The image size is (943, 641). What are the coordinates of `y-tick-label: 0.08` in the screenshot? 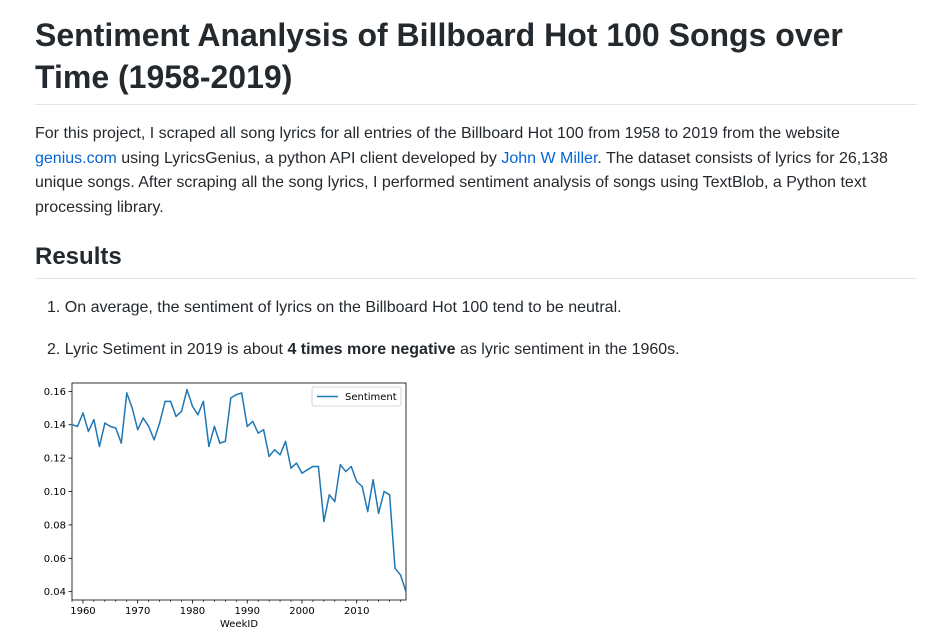 It's located at (55, 525).